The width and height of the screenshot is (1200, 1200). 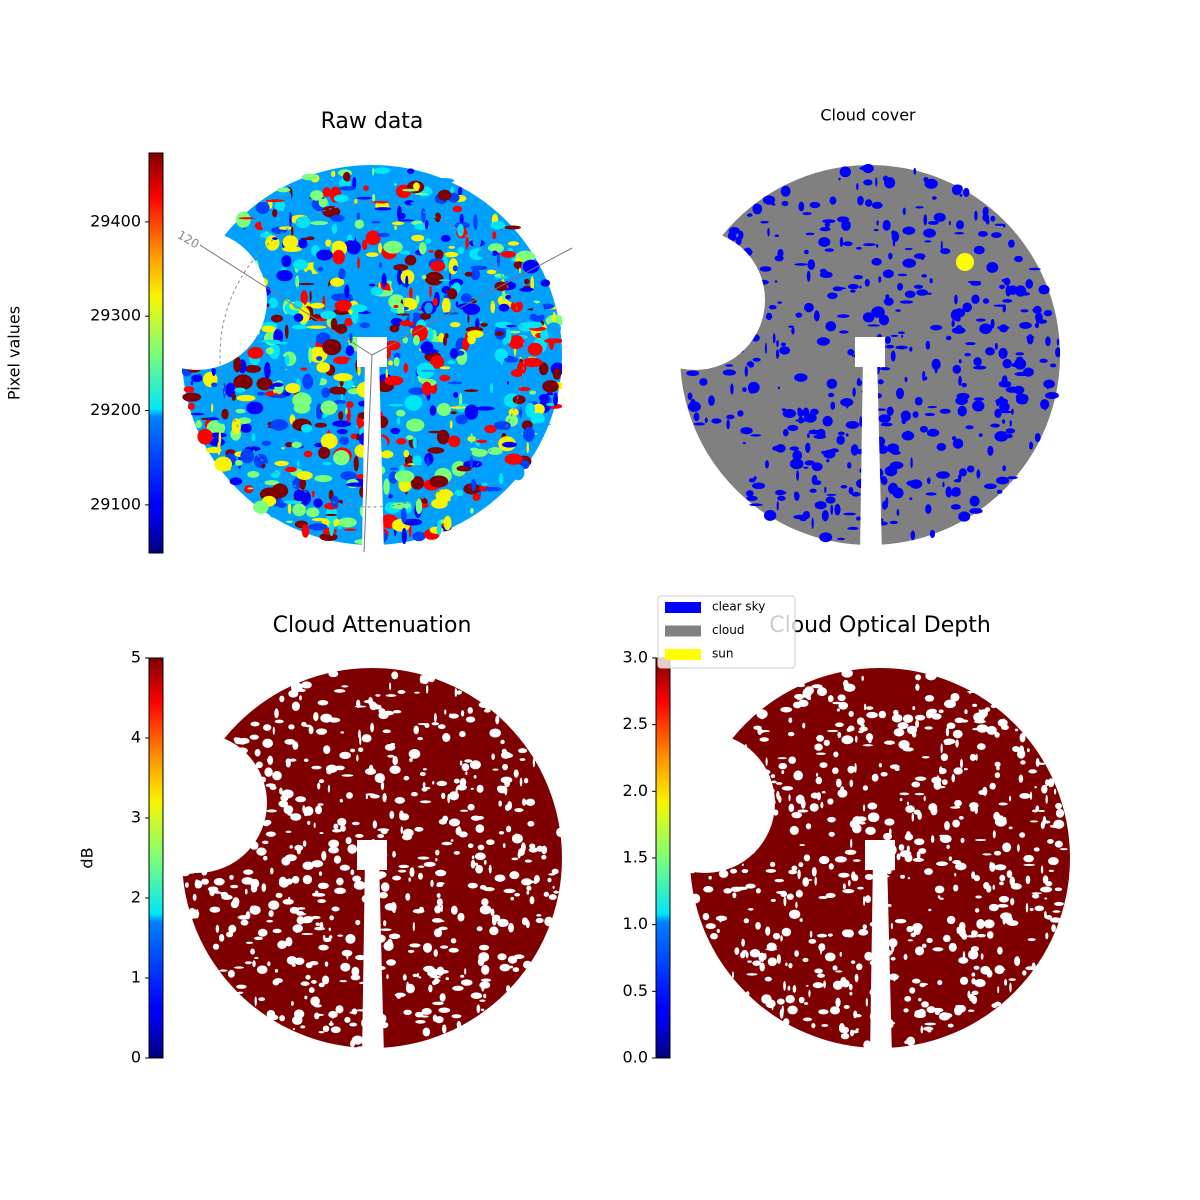 What do you see at coordinates (868, 115) in the screenshot?
I see `panel-title: Cloud cover` at bounding box center [868, 115].